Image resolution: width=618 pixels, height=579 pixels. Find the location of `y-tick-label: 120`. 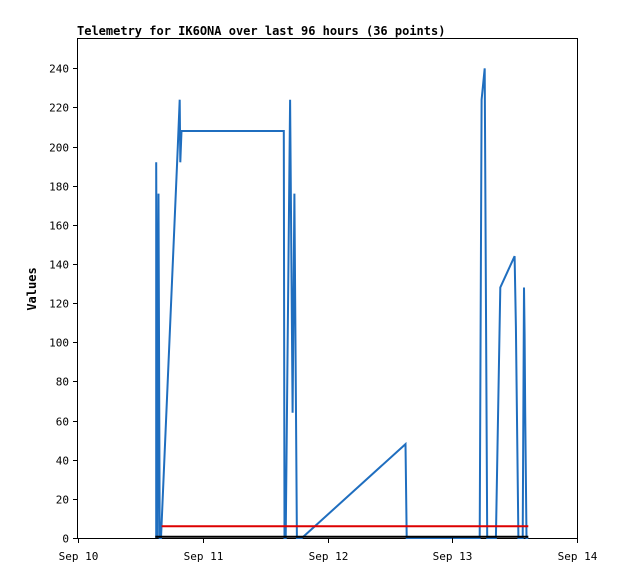

y-tick-label: 120 is located at coordinates (59, 304).